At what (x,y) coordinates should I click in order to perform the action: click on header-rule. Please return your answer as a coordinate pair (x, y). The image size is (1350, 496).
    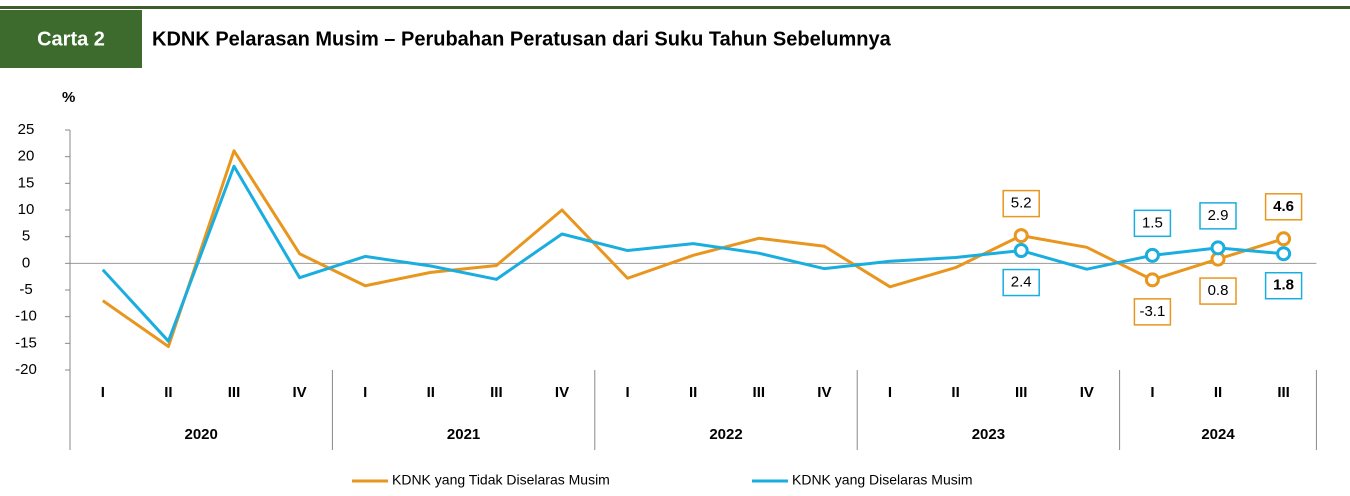
    Looking at the image, I should click on (675, 7).